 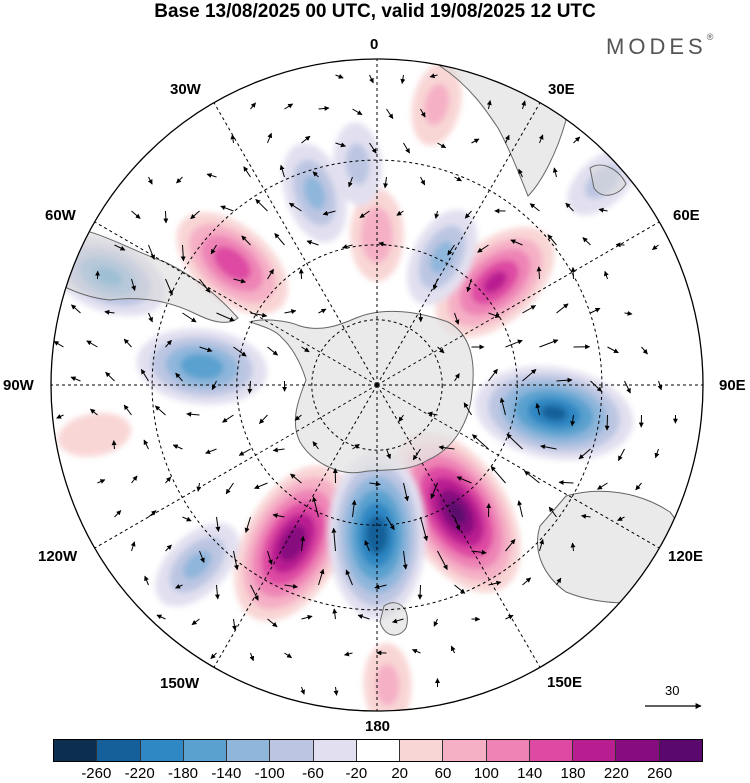 I want to click on colorbar-tick-label: 20, so click(x=399, y=773).